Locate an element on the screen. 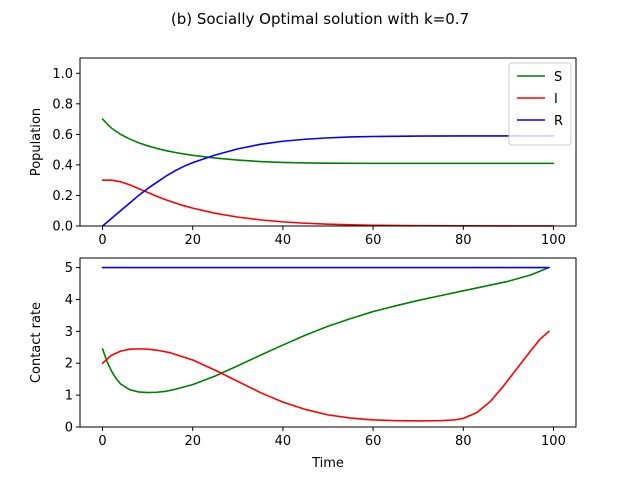  top-y-tick-label: 1.0 is located at coordinates (62, 74).